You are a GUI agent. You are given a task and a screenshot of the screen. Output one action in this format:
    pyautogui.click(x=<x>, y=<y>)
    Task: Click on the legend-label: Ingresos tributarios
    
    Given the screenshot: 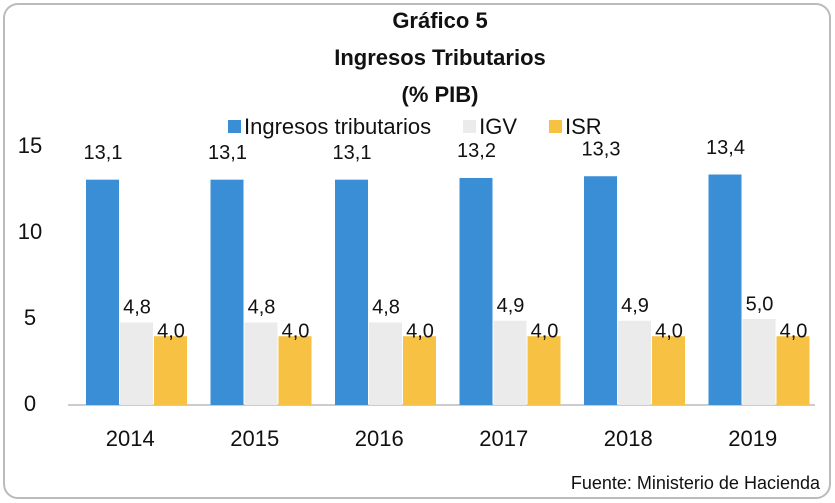 What is the action you would take?
    pyautogui.click(x=337, y=126)
    